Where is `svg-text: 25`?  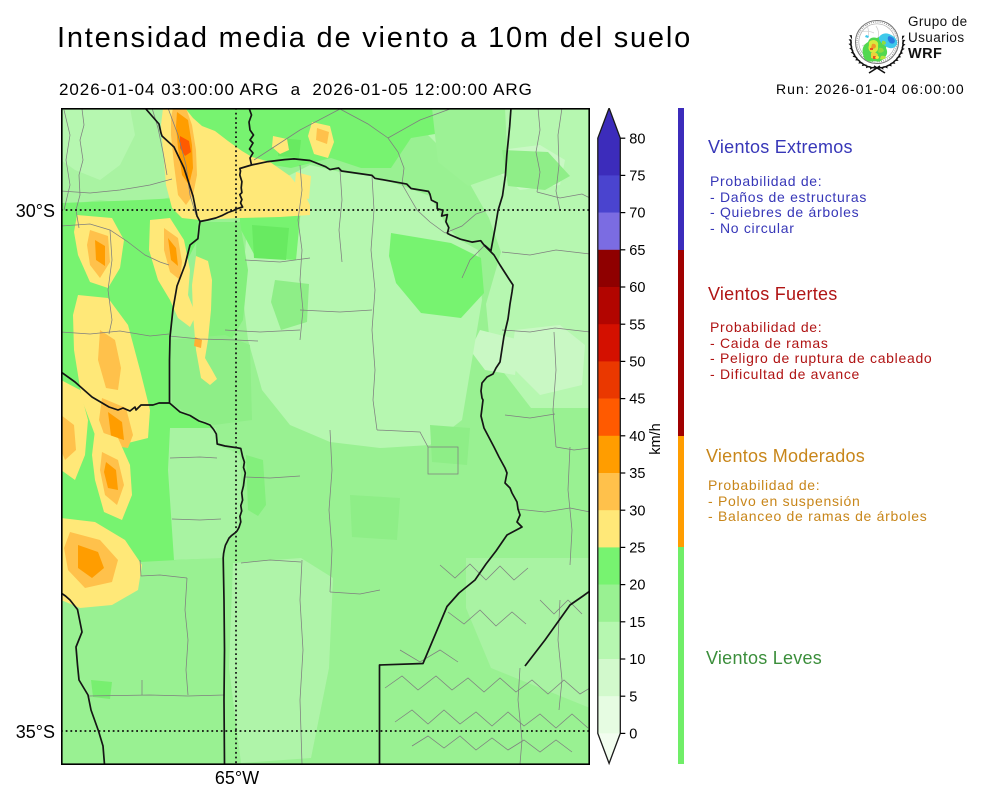
svg-text: 25 is located at coordinates (637, 549).